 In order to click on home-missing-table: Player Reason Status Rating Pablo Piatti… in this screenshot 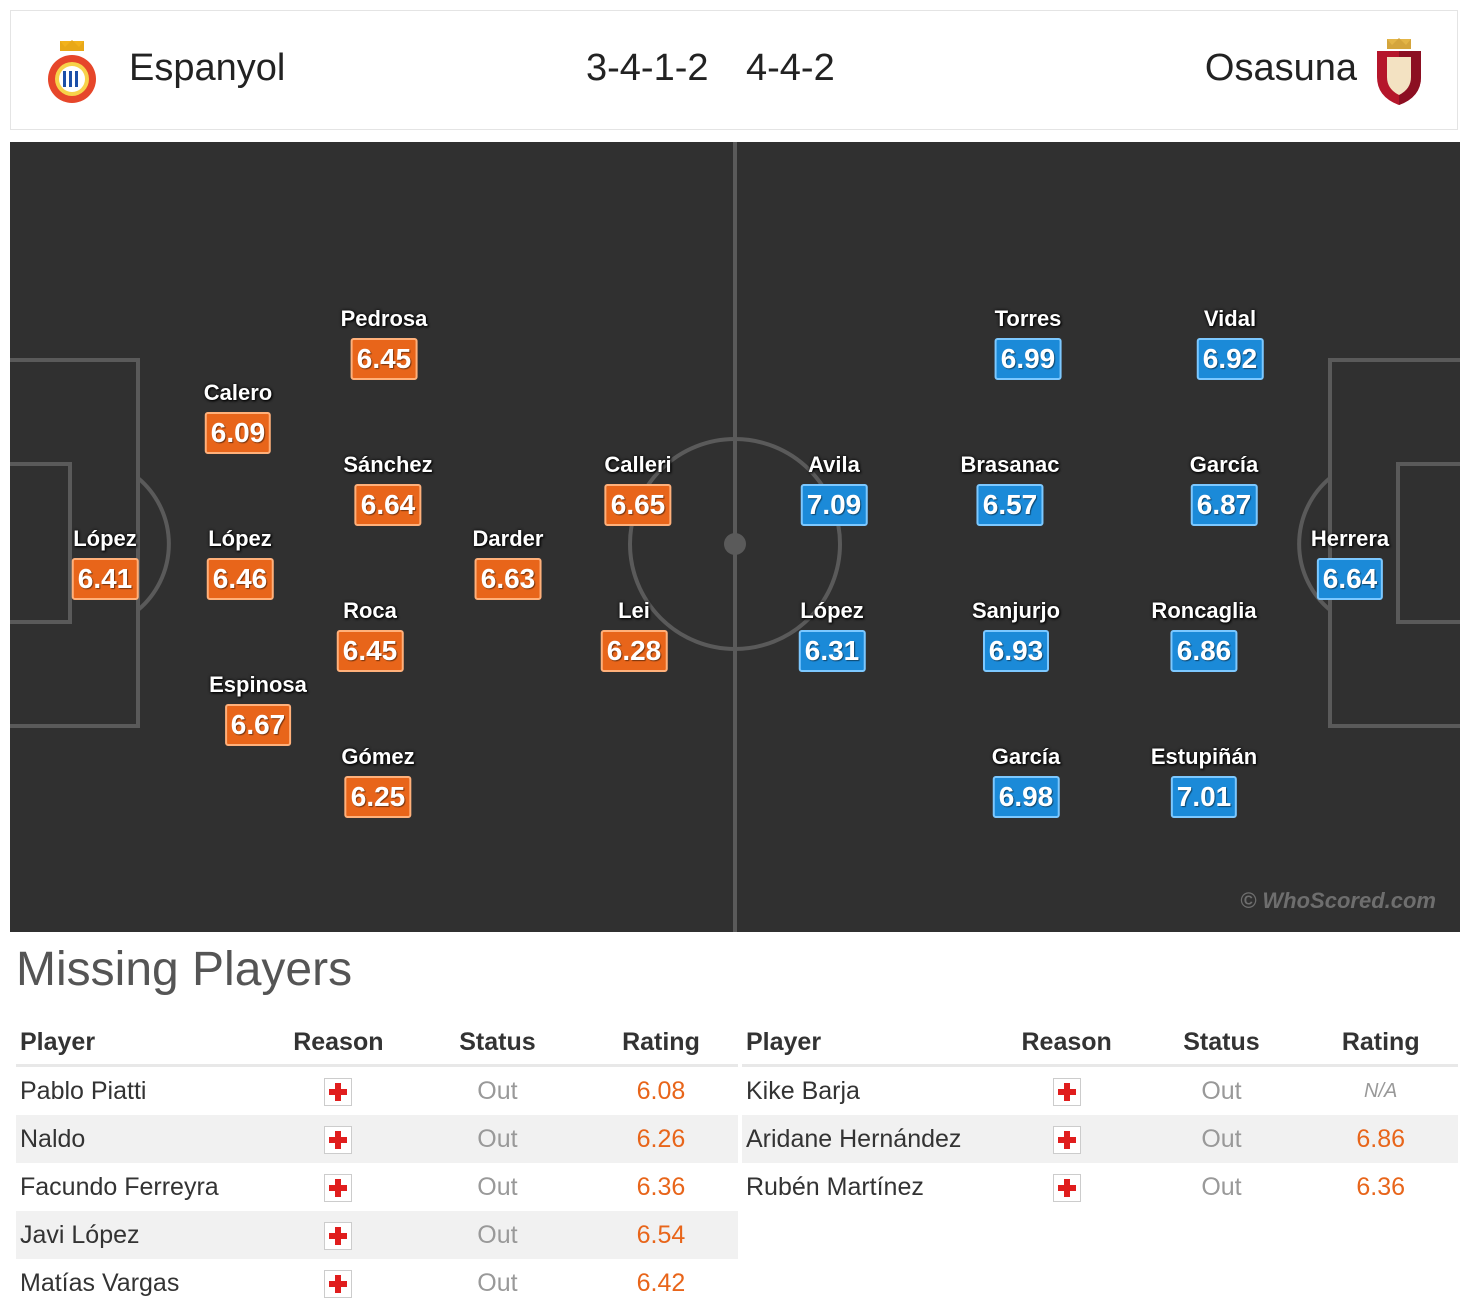, I will do `click(377, 1163)`.